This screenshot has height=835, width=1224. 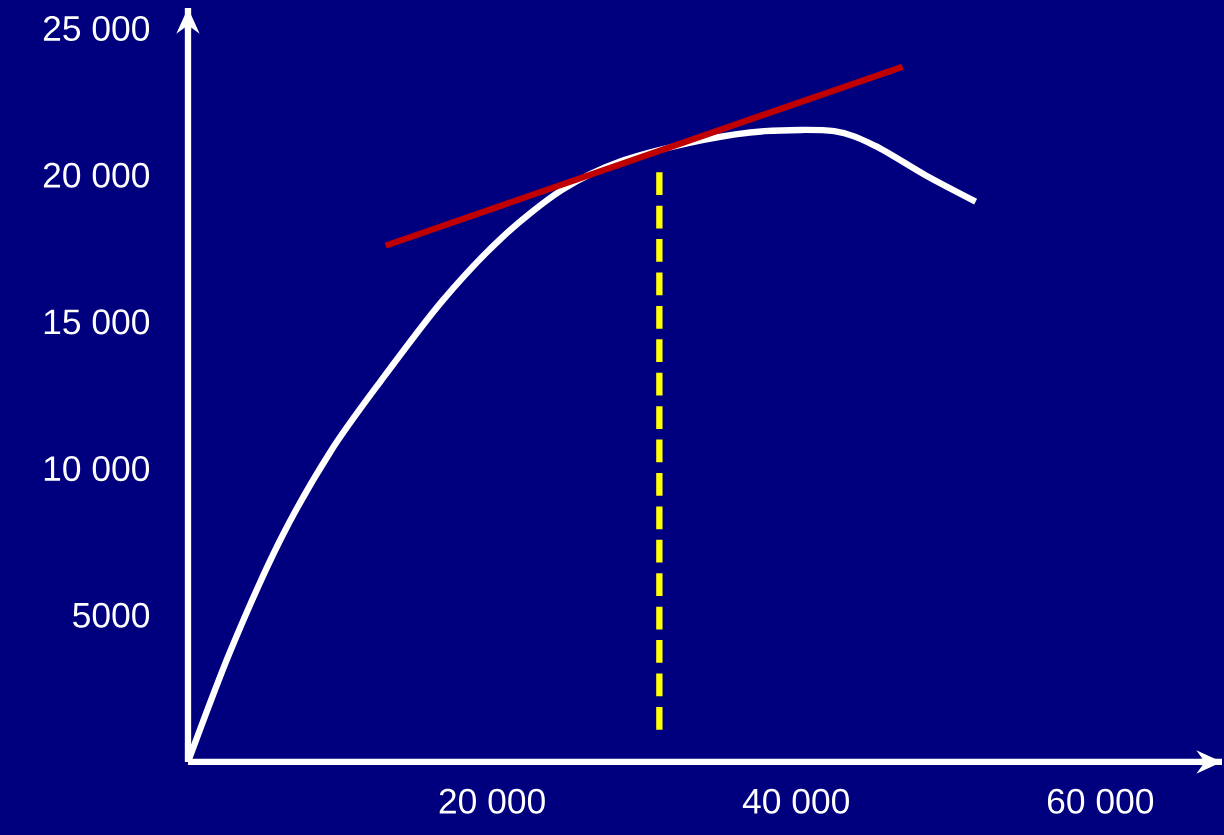 What do you see at coordinates (492, 801) in the screenshot?
I see `x-tick-label: 20 000` at bounding box center [492, 801].